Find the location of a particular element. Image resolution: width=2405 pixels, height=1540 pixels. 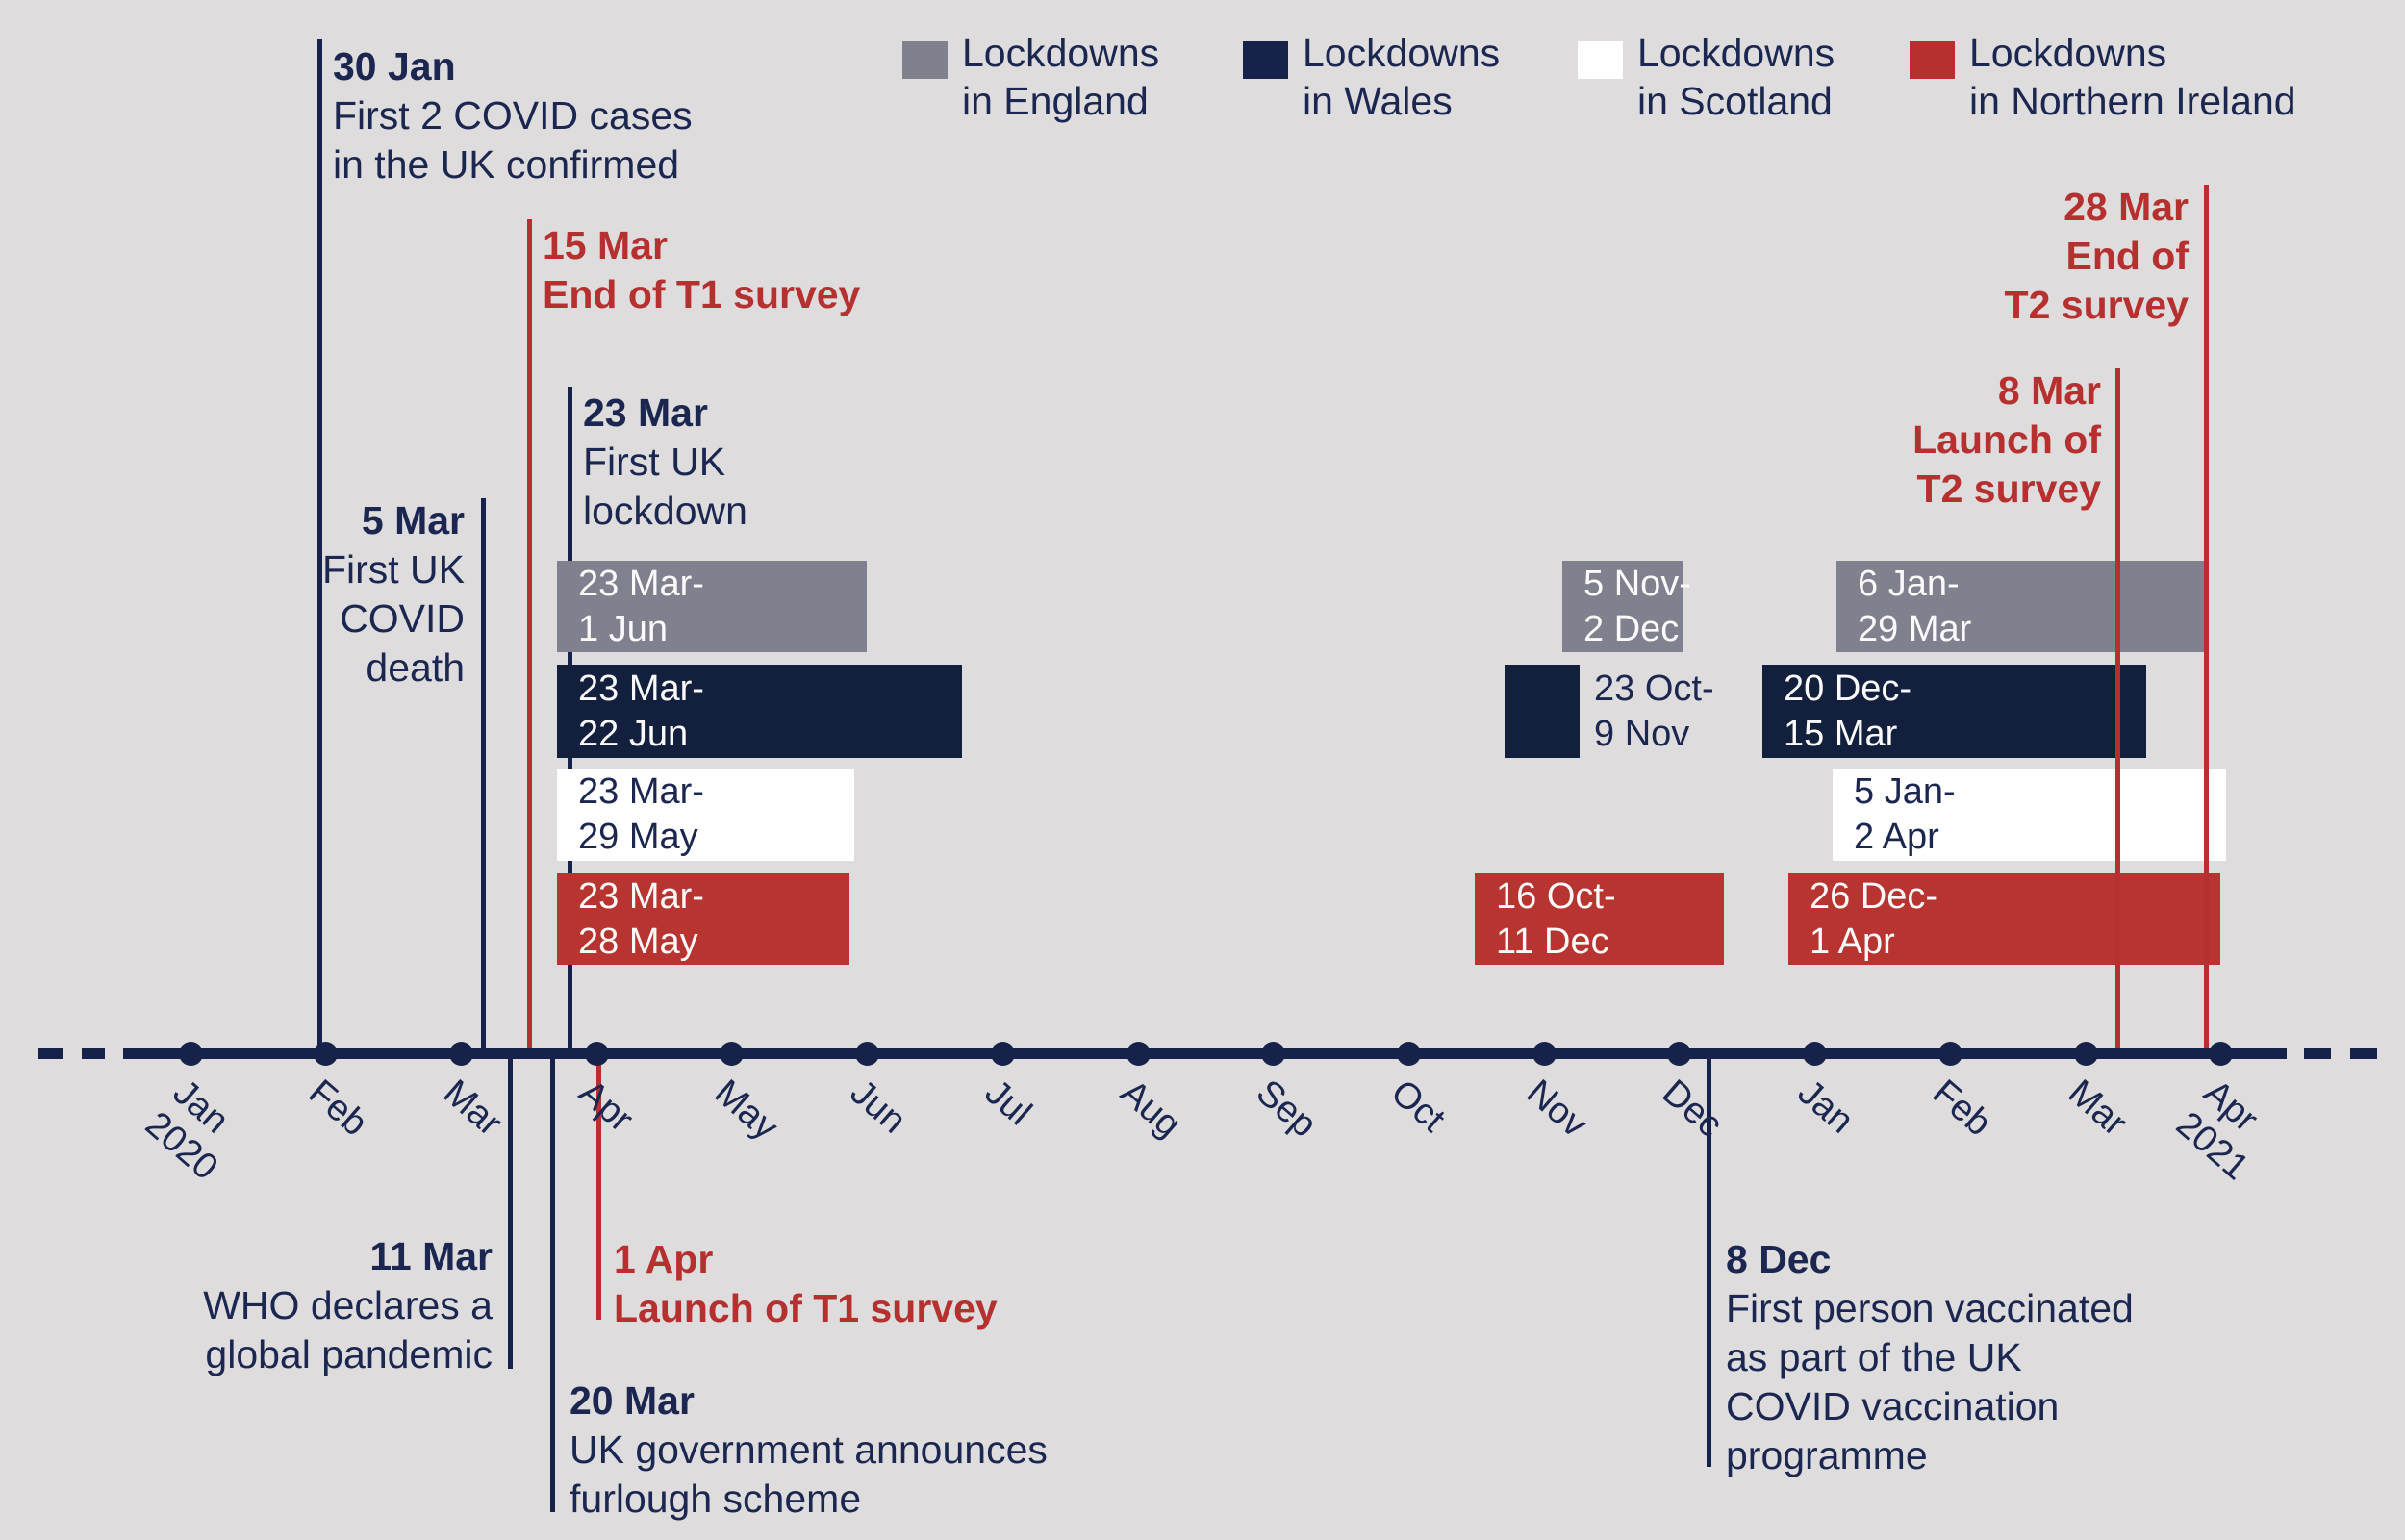

month-dot-apr-2021 is located at coordinates (2221, 1054).